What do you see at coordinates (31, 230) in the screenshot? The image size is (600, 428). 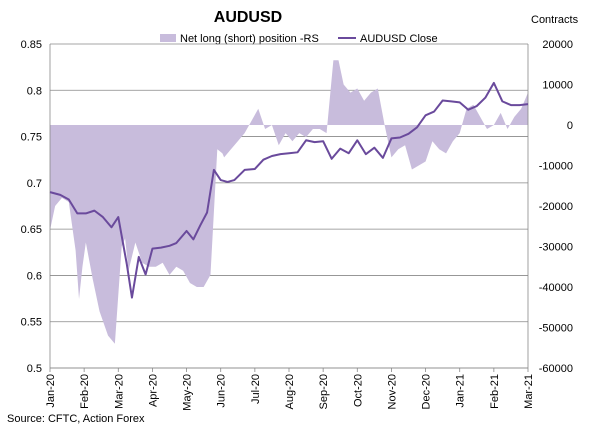 I see `left-tick-label: 0.65` at bounding box center [31, 230].